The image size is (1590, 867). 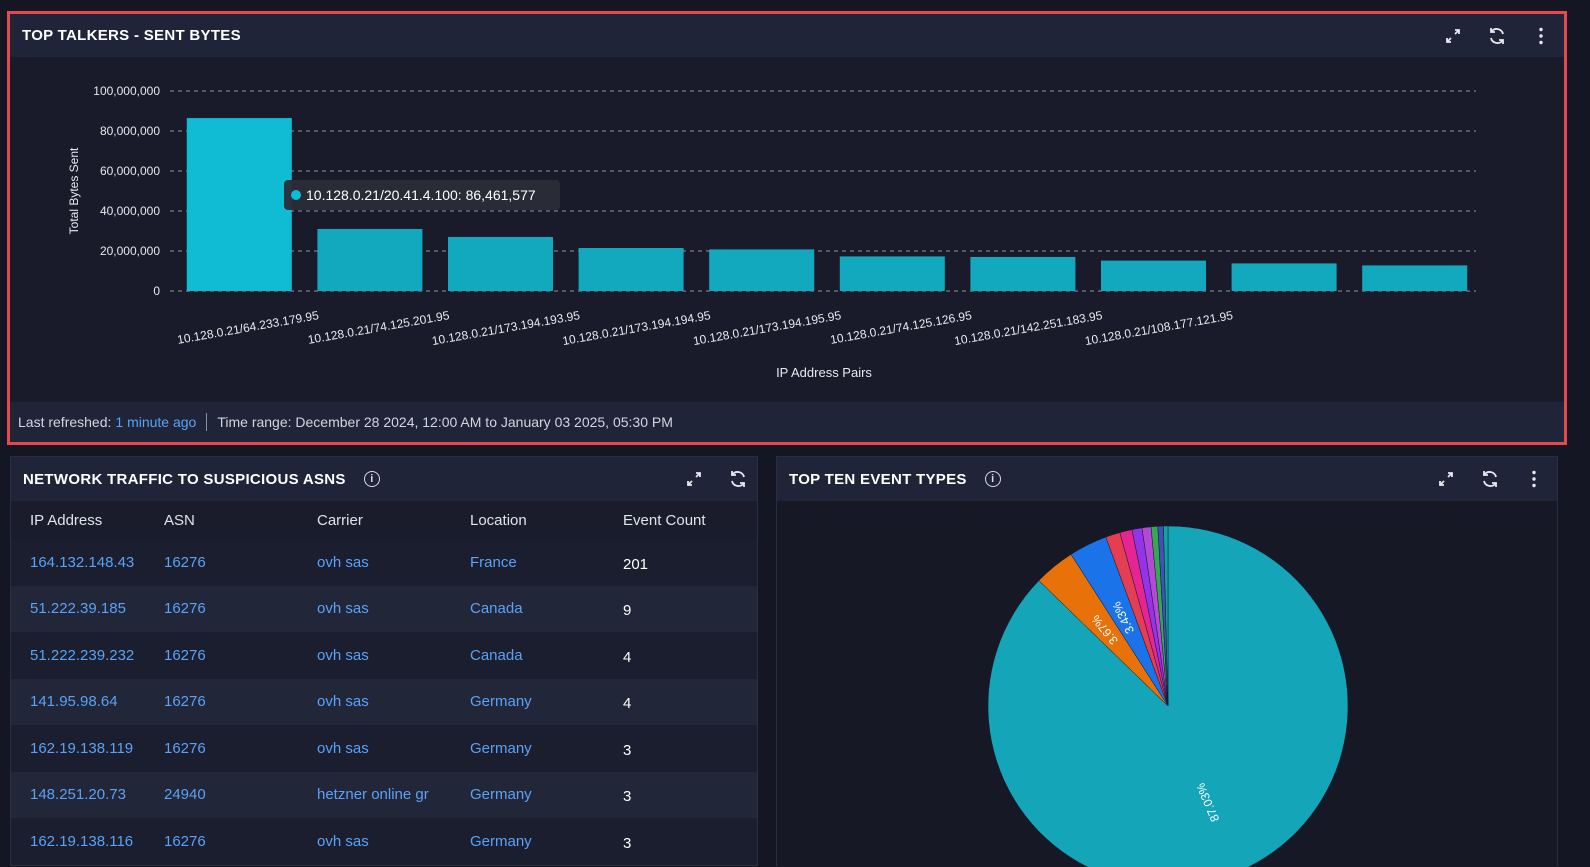 I want to click on x-tick-label: 10.128.0.21/74.125.201.95, so click(x=379, y=327).